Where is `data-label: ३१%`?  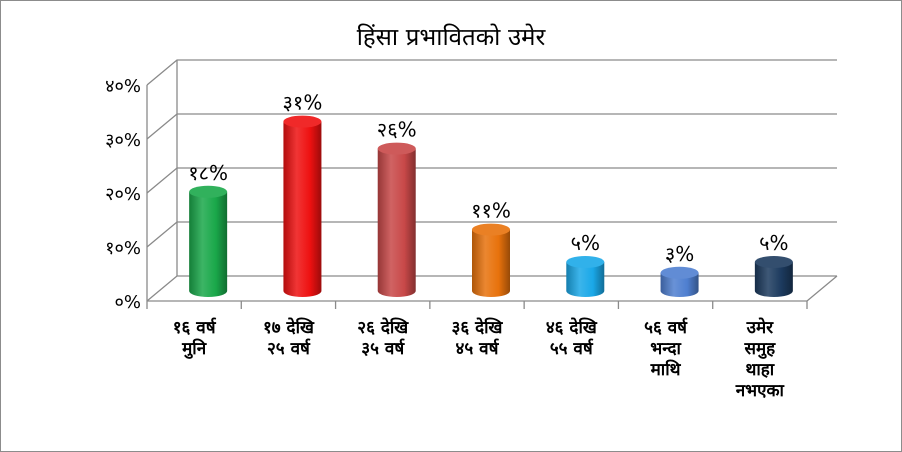
data-label: ३१% is located at coordinates (303, 103).